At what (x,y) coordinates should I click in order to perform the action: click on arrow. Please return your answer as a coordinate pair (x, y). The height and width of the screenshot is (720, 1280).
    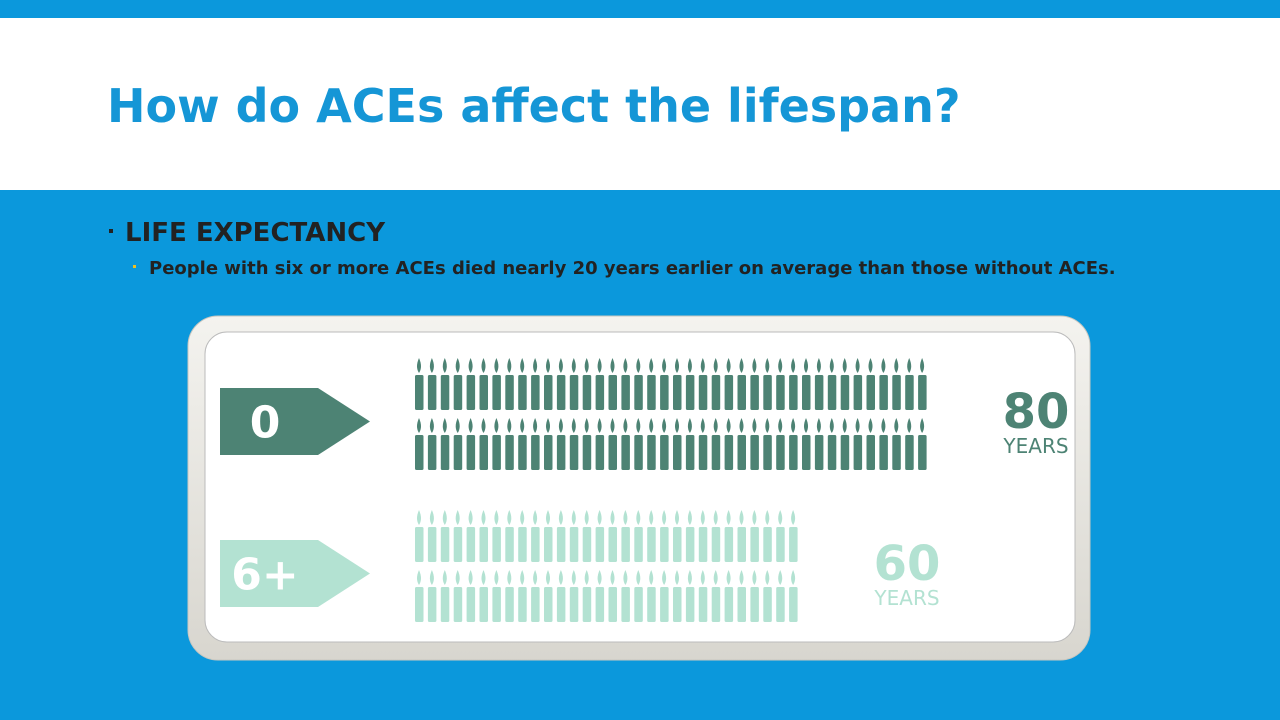
    Looking at the image, I should click on (295, 573).